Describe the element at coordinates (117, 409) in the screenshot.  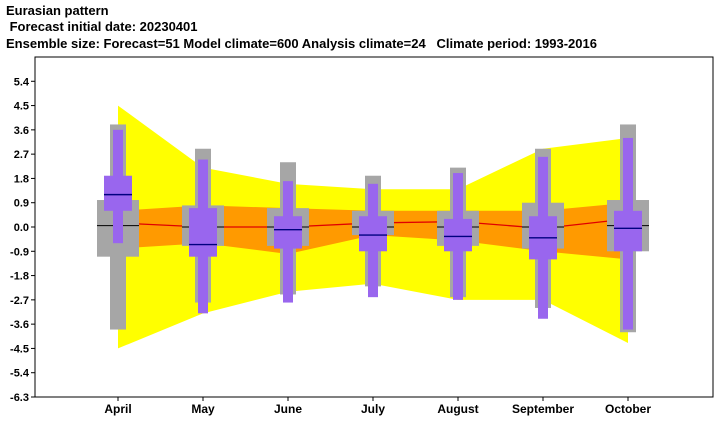
I see `x-tick-label-april: April` at that location.